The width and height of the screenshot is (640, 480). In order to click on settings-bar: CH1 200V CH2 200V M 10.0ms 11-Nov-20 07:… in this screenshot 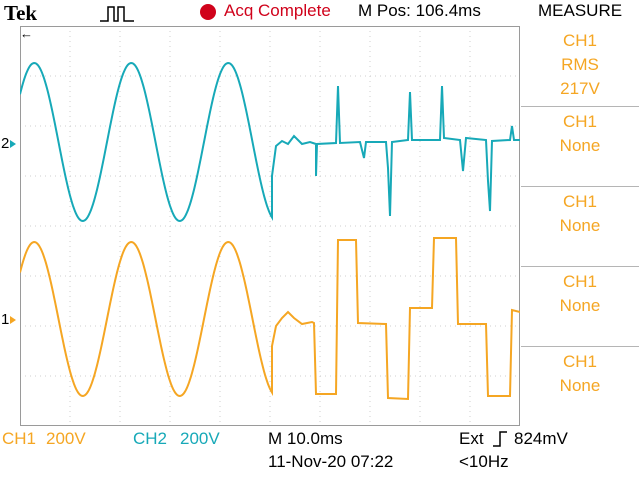, I will do `click(320, 453)`.